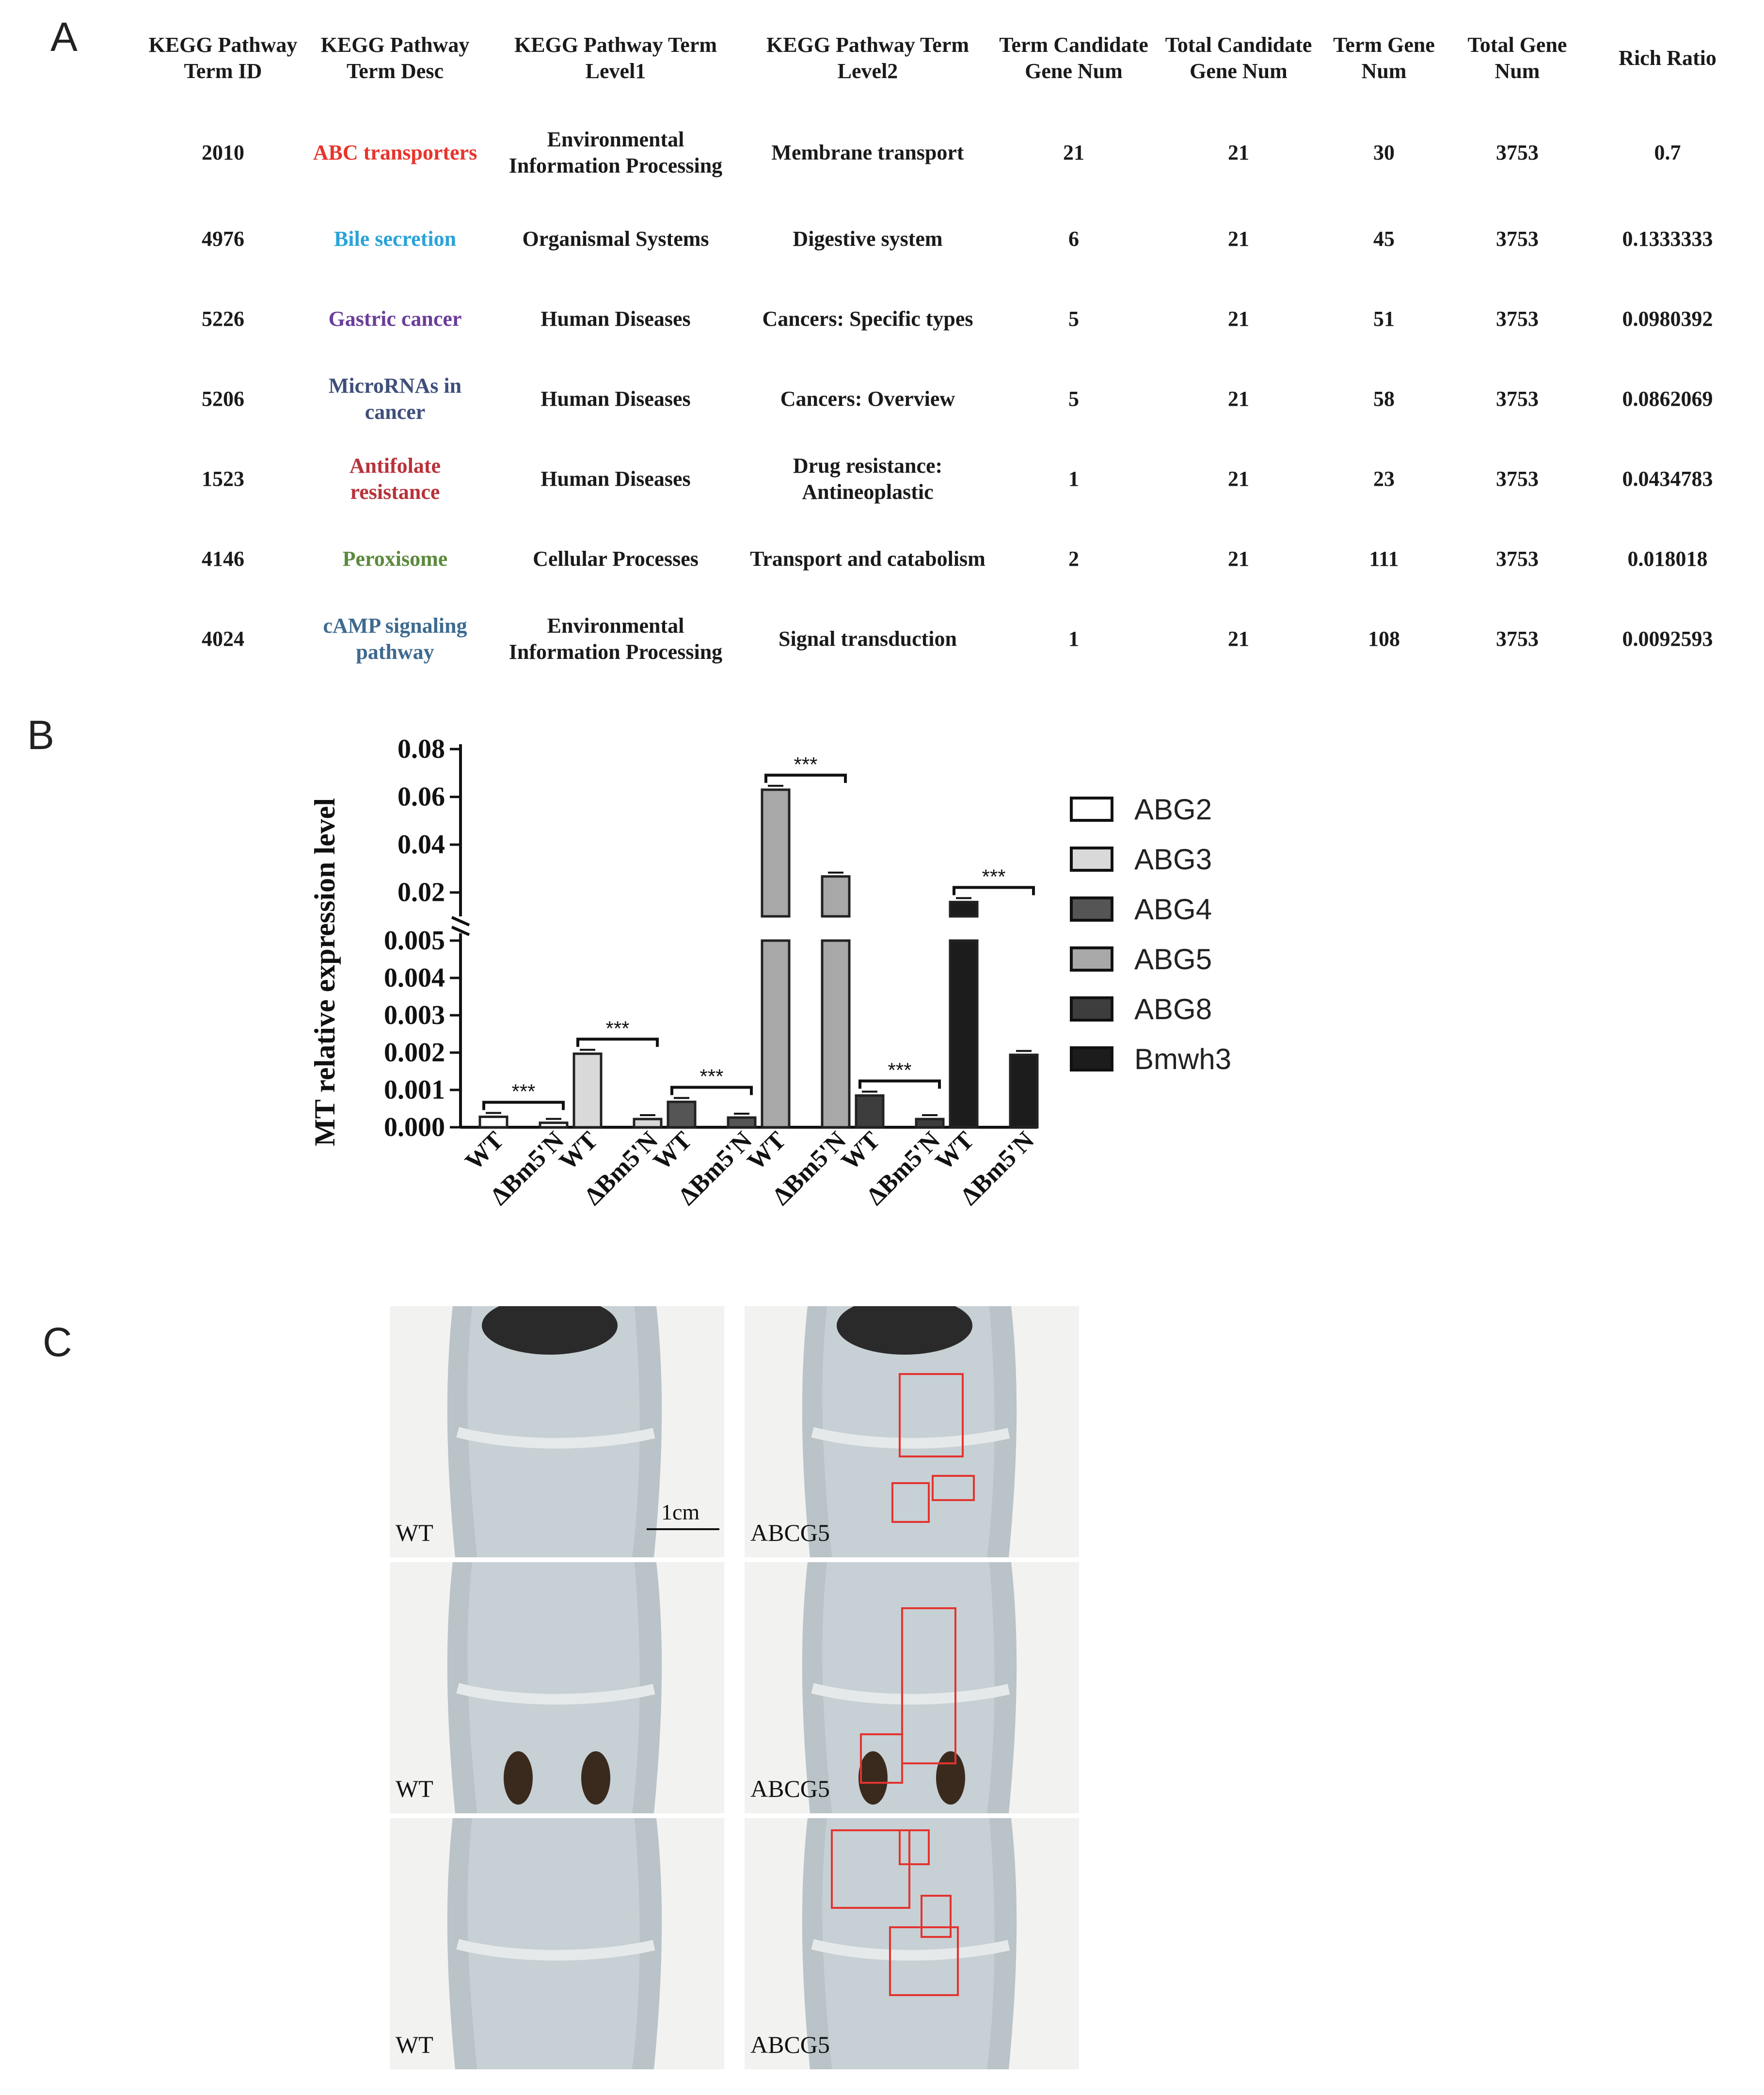  I want to click on cell-rich-ratio: 0.7, so click(1667, 153).